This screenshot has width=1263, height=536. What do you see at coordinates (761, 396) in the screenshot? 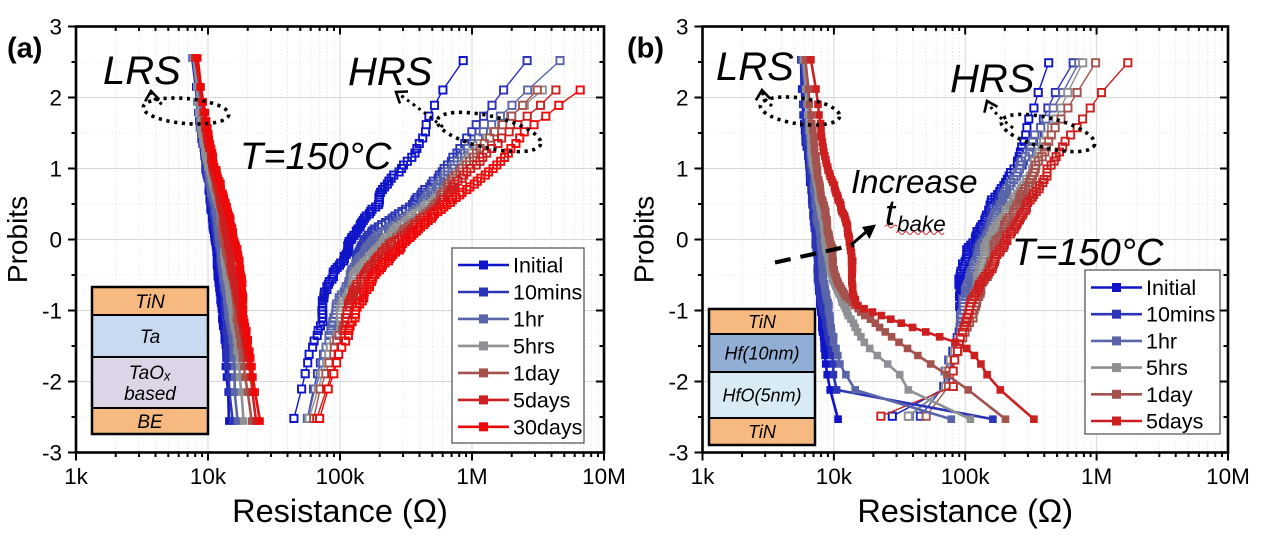
I see `svg-text: HfO(5nm)` at bounding box center [761, 396].